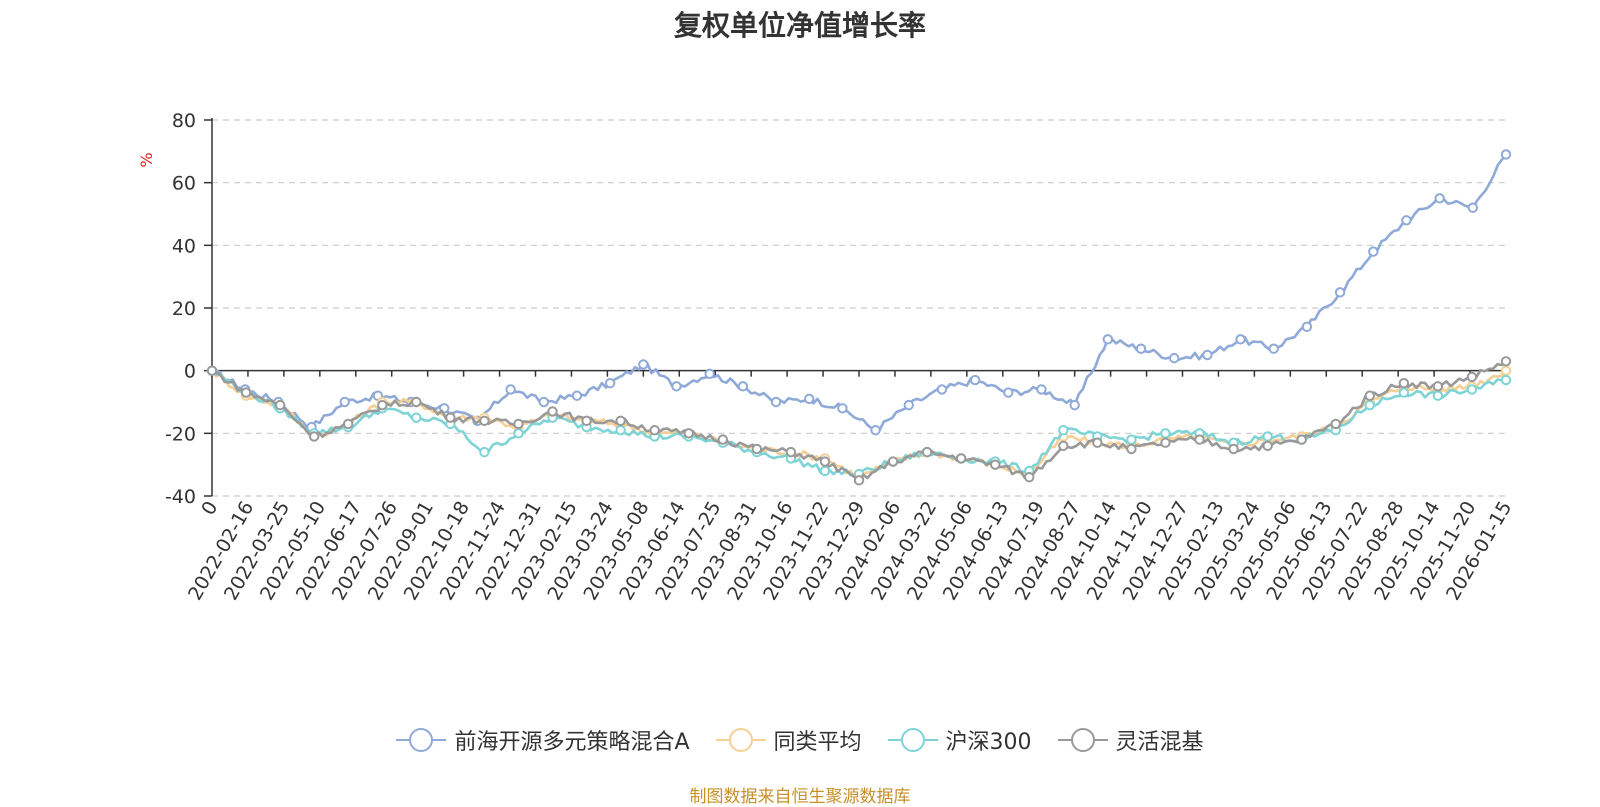 This screenshot has height=807, width=1600. Describe the element at coordinates (190, 372) in the screenshot. I see `y-tick-label: 0` at that location.